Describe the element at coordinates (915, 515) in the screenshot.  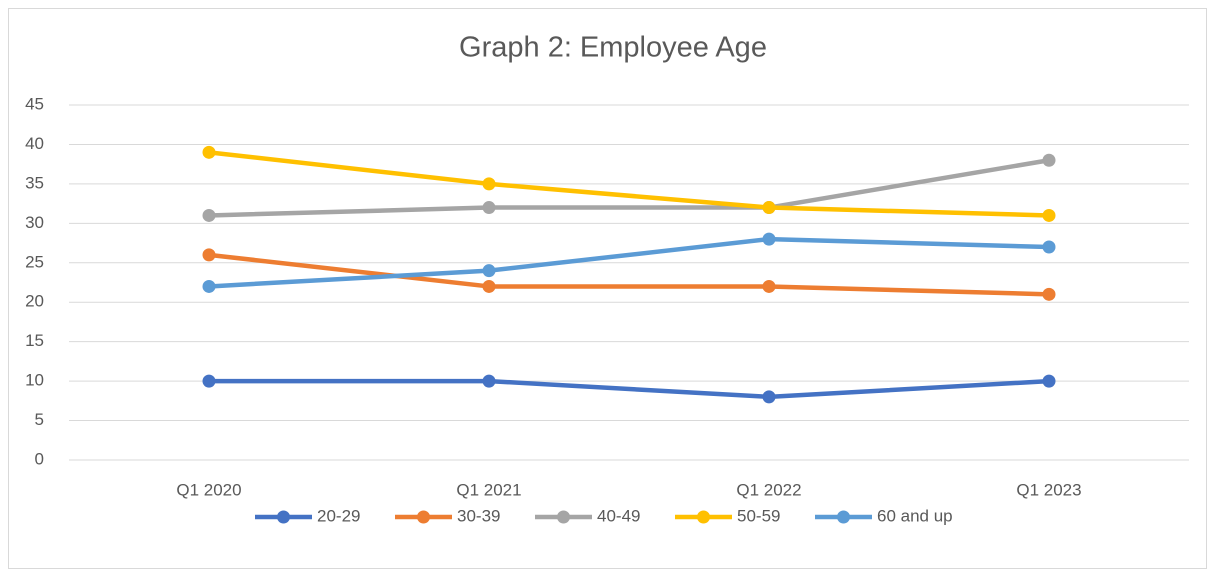
I see `legend-label: 60 and up` at that location.